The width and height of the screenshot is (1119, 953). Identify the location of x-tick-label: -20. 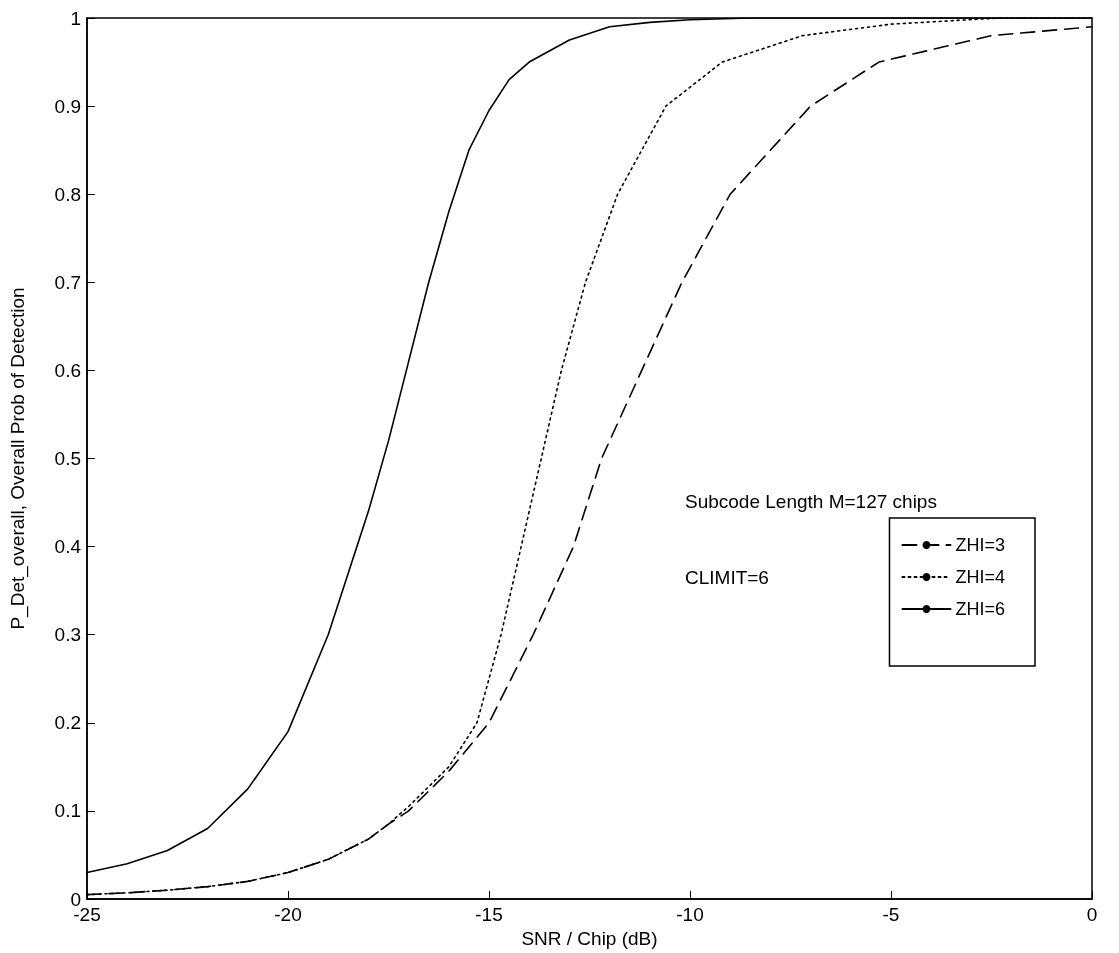
(288, 914).